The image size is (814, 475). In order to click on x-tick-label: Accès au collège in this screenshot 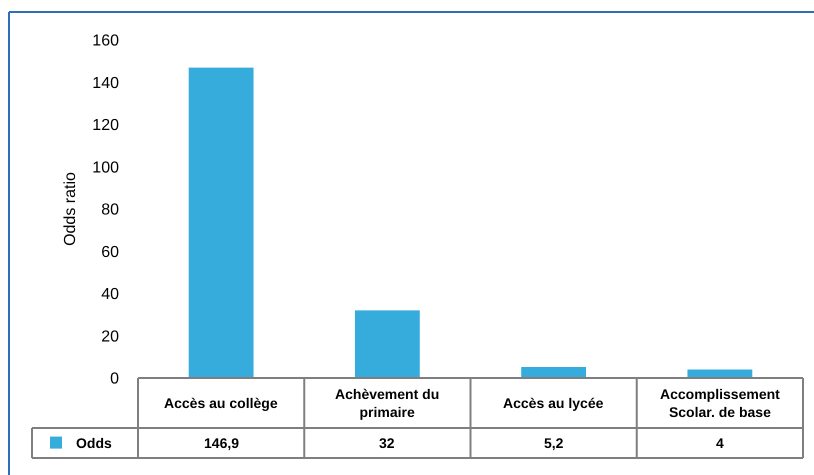, I will do `click(221, 403)`.